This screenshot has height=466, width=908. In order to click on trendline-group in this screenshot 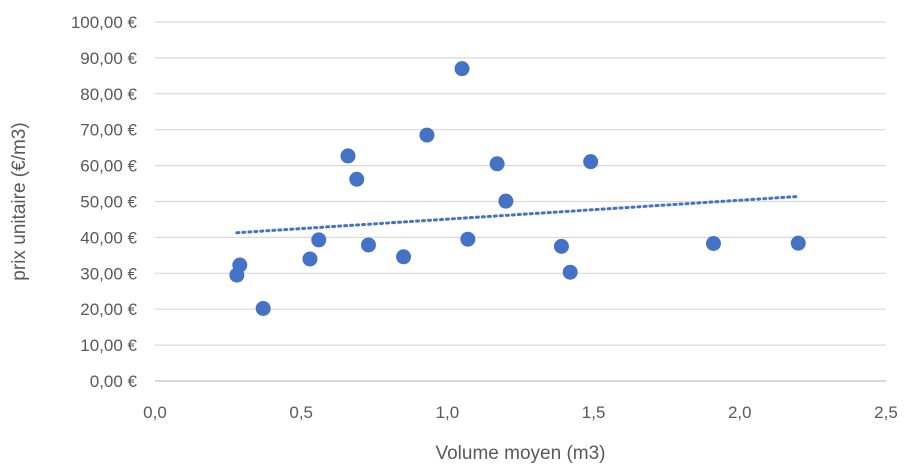, I will do `click(517, 214)`.